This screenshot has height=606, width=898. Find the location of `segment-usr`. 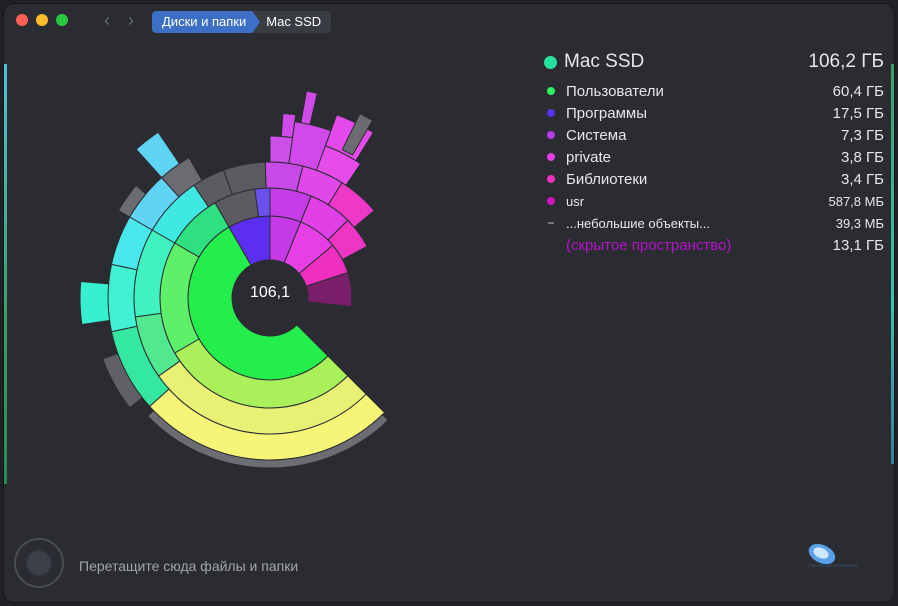

segment-usr is located at coordinates (329, 290).